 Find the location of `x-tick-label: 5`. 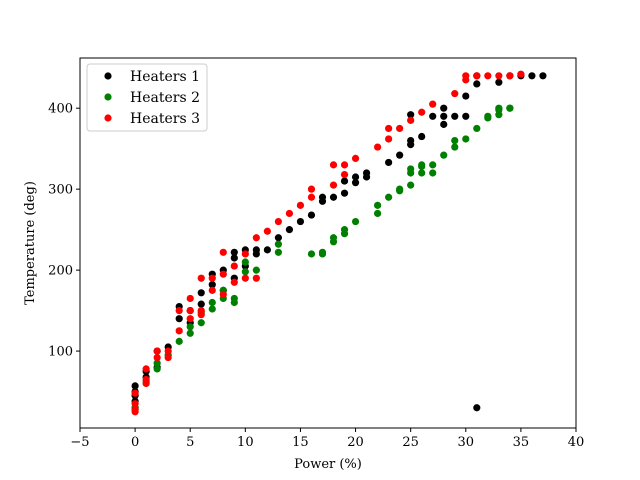

x-tick-label: 5 is located at coordinates (190, 442).